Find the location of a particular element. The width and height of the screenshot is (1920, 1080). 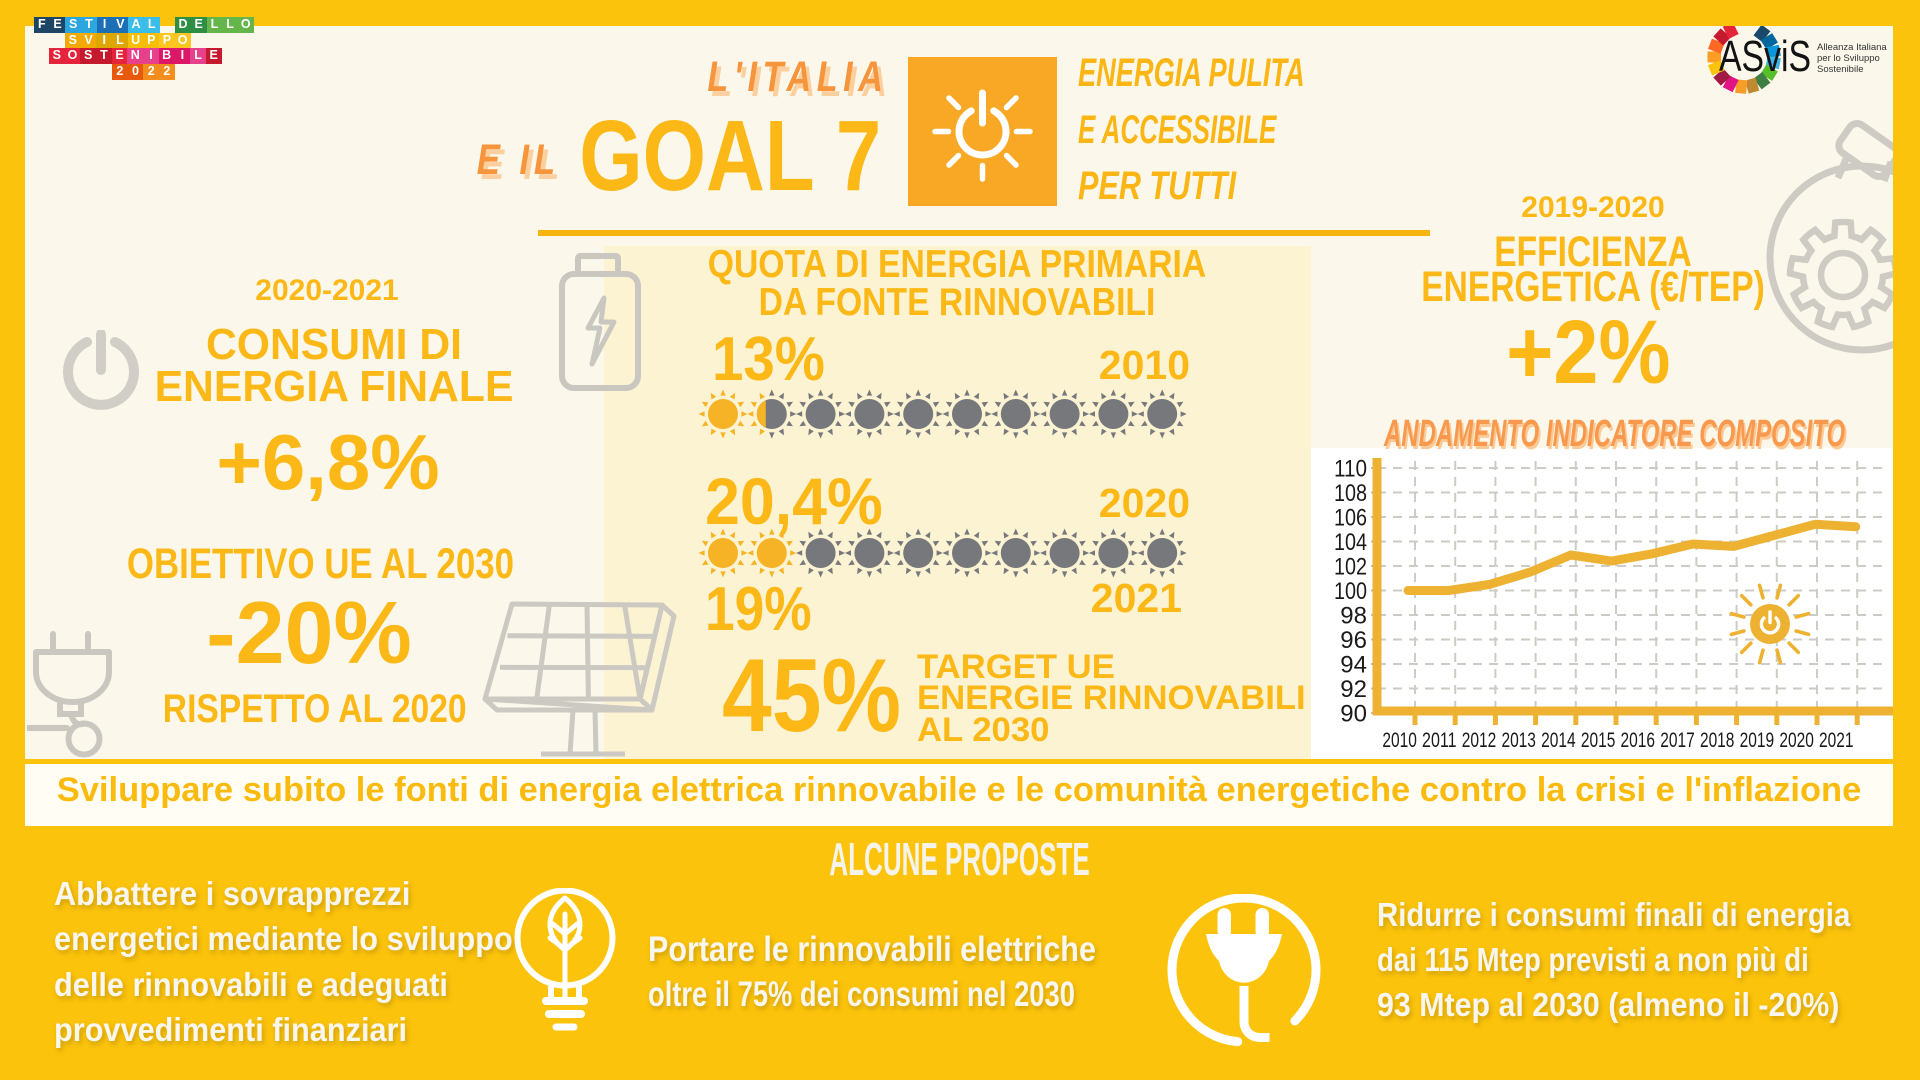

svg-text: 2019 is located at coordinates (1757, 740).